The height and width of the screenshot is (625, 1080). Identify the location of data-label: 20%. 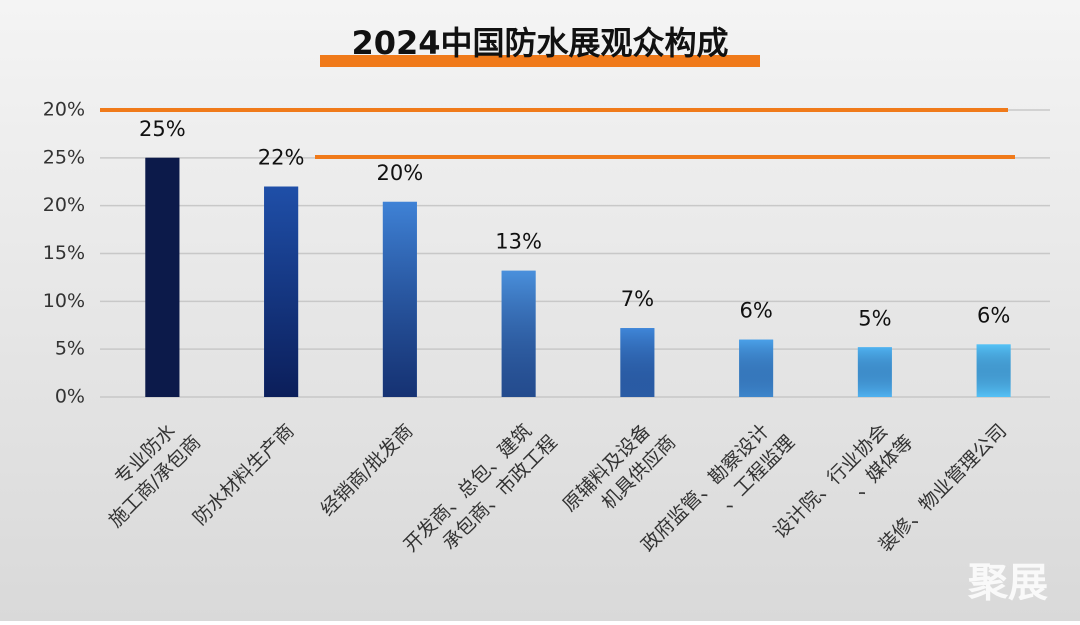
(400, 173).